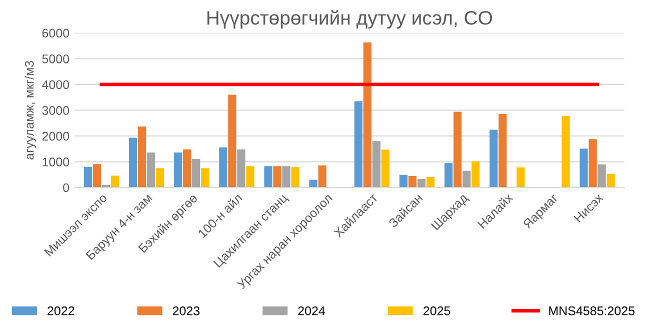 The width and height of the screenshot is (647, 329). I want to click on legend-label: 2025, so click(437, 311).